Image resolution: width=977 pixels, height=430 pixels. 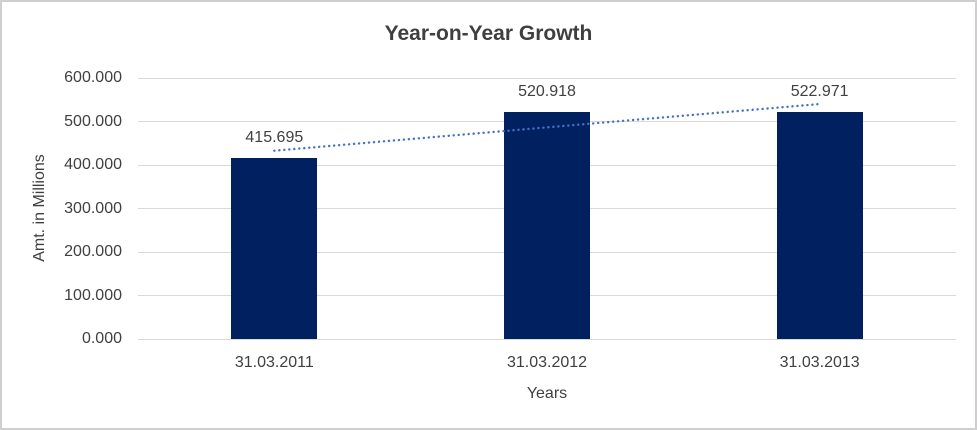 What do you see at coordinates (93, 77) in the screenshot?
I see `y-tick-label: 600.000` at bounding box center [93, 77].